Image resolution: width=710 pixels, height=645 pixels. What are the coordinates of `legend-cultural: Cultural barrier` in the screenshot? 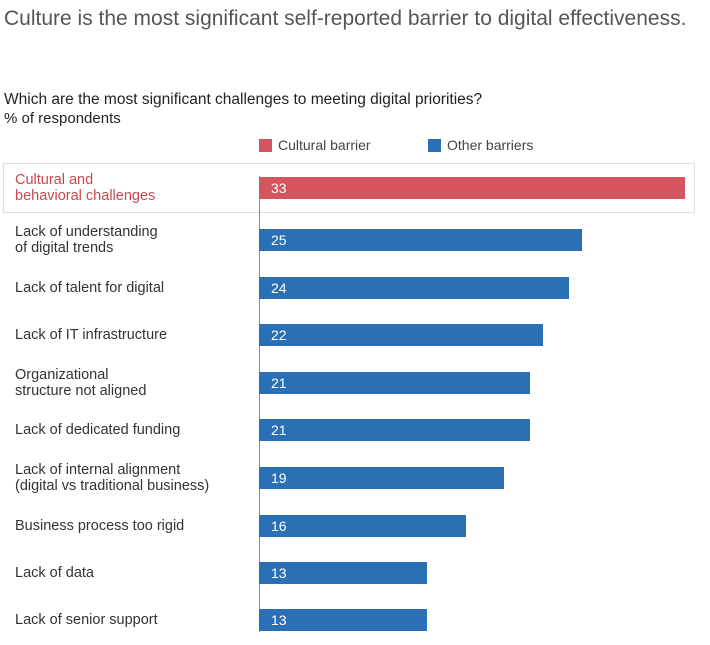 It's located at (315, 145).